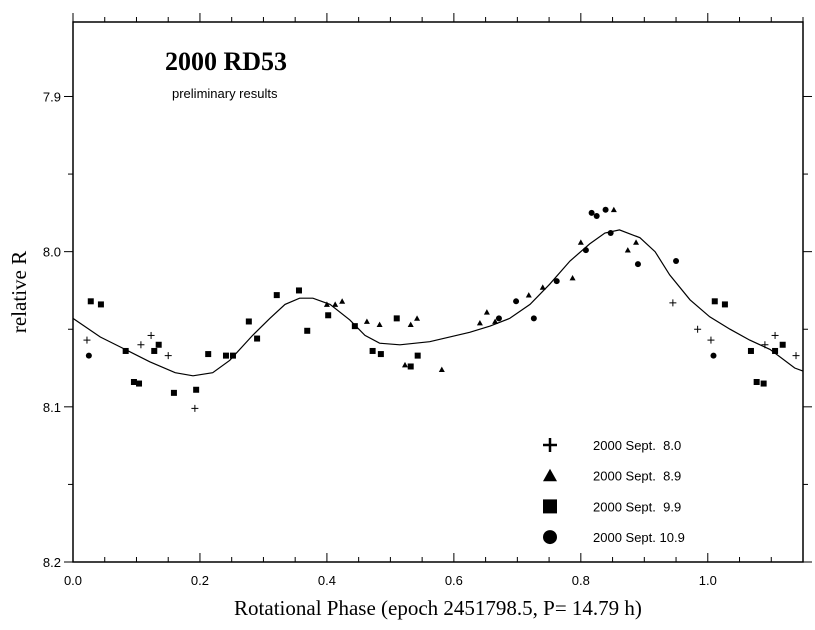  What do you see at coordinates (639, 537) in the screenshot?
I see `legend-label: 2000 Sept. 10.9` at bounding box center [639, 537].